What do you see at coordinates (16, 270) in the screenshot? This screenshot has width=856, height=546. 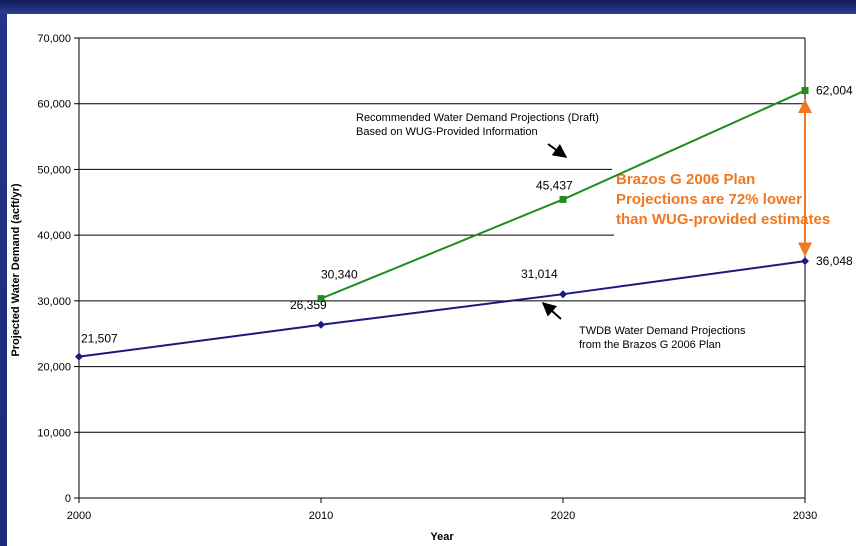 I see `y-axis-title: Projected Water Demand (acft/yr)` at bounding box center [16, 270].